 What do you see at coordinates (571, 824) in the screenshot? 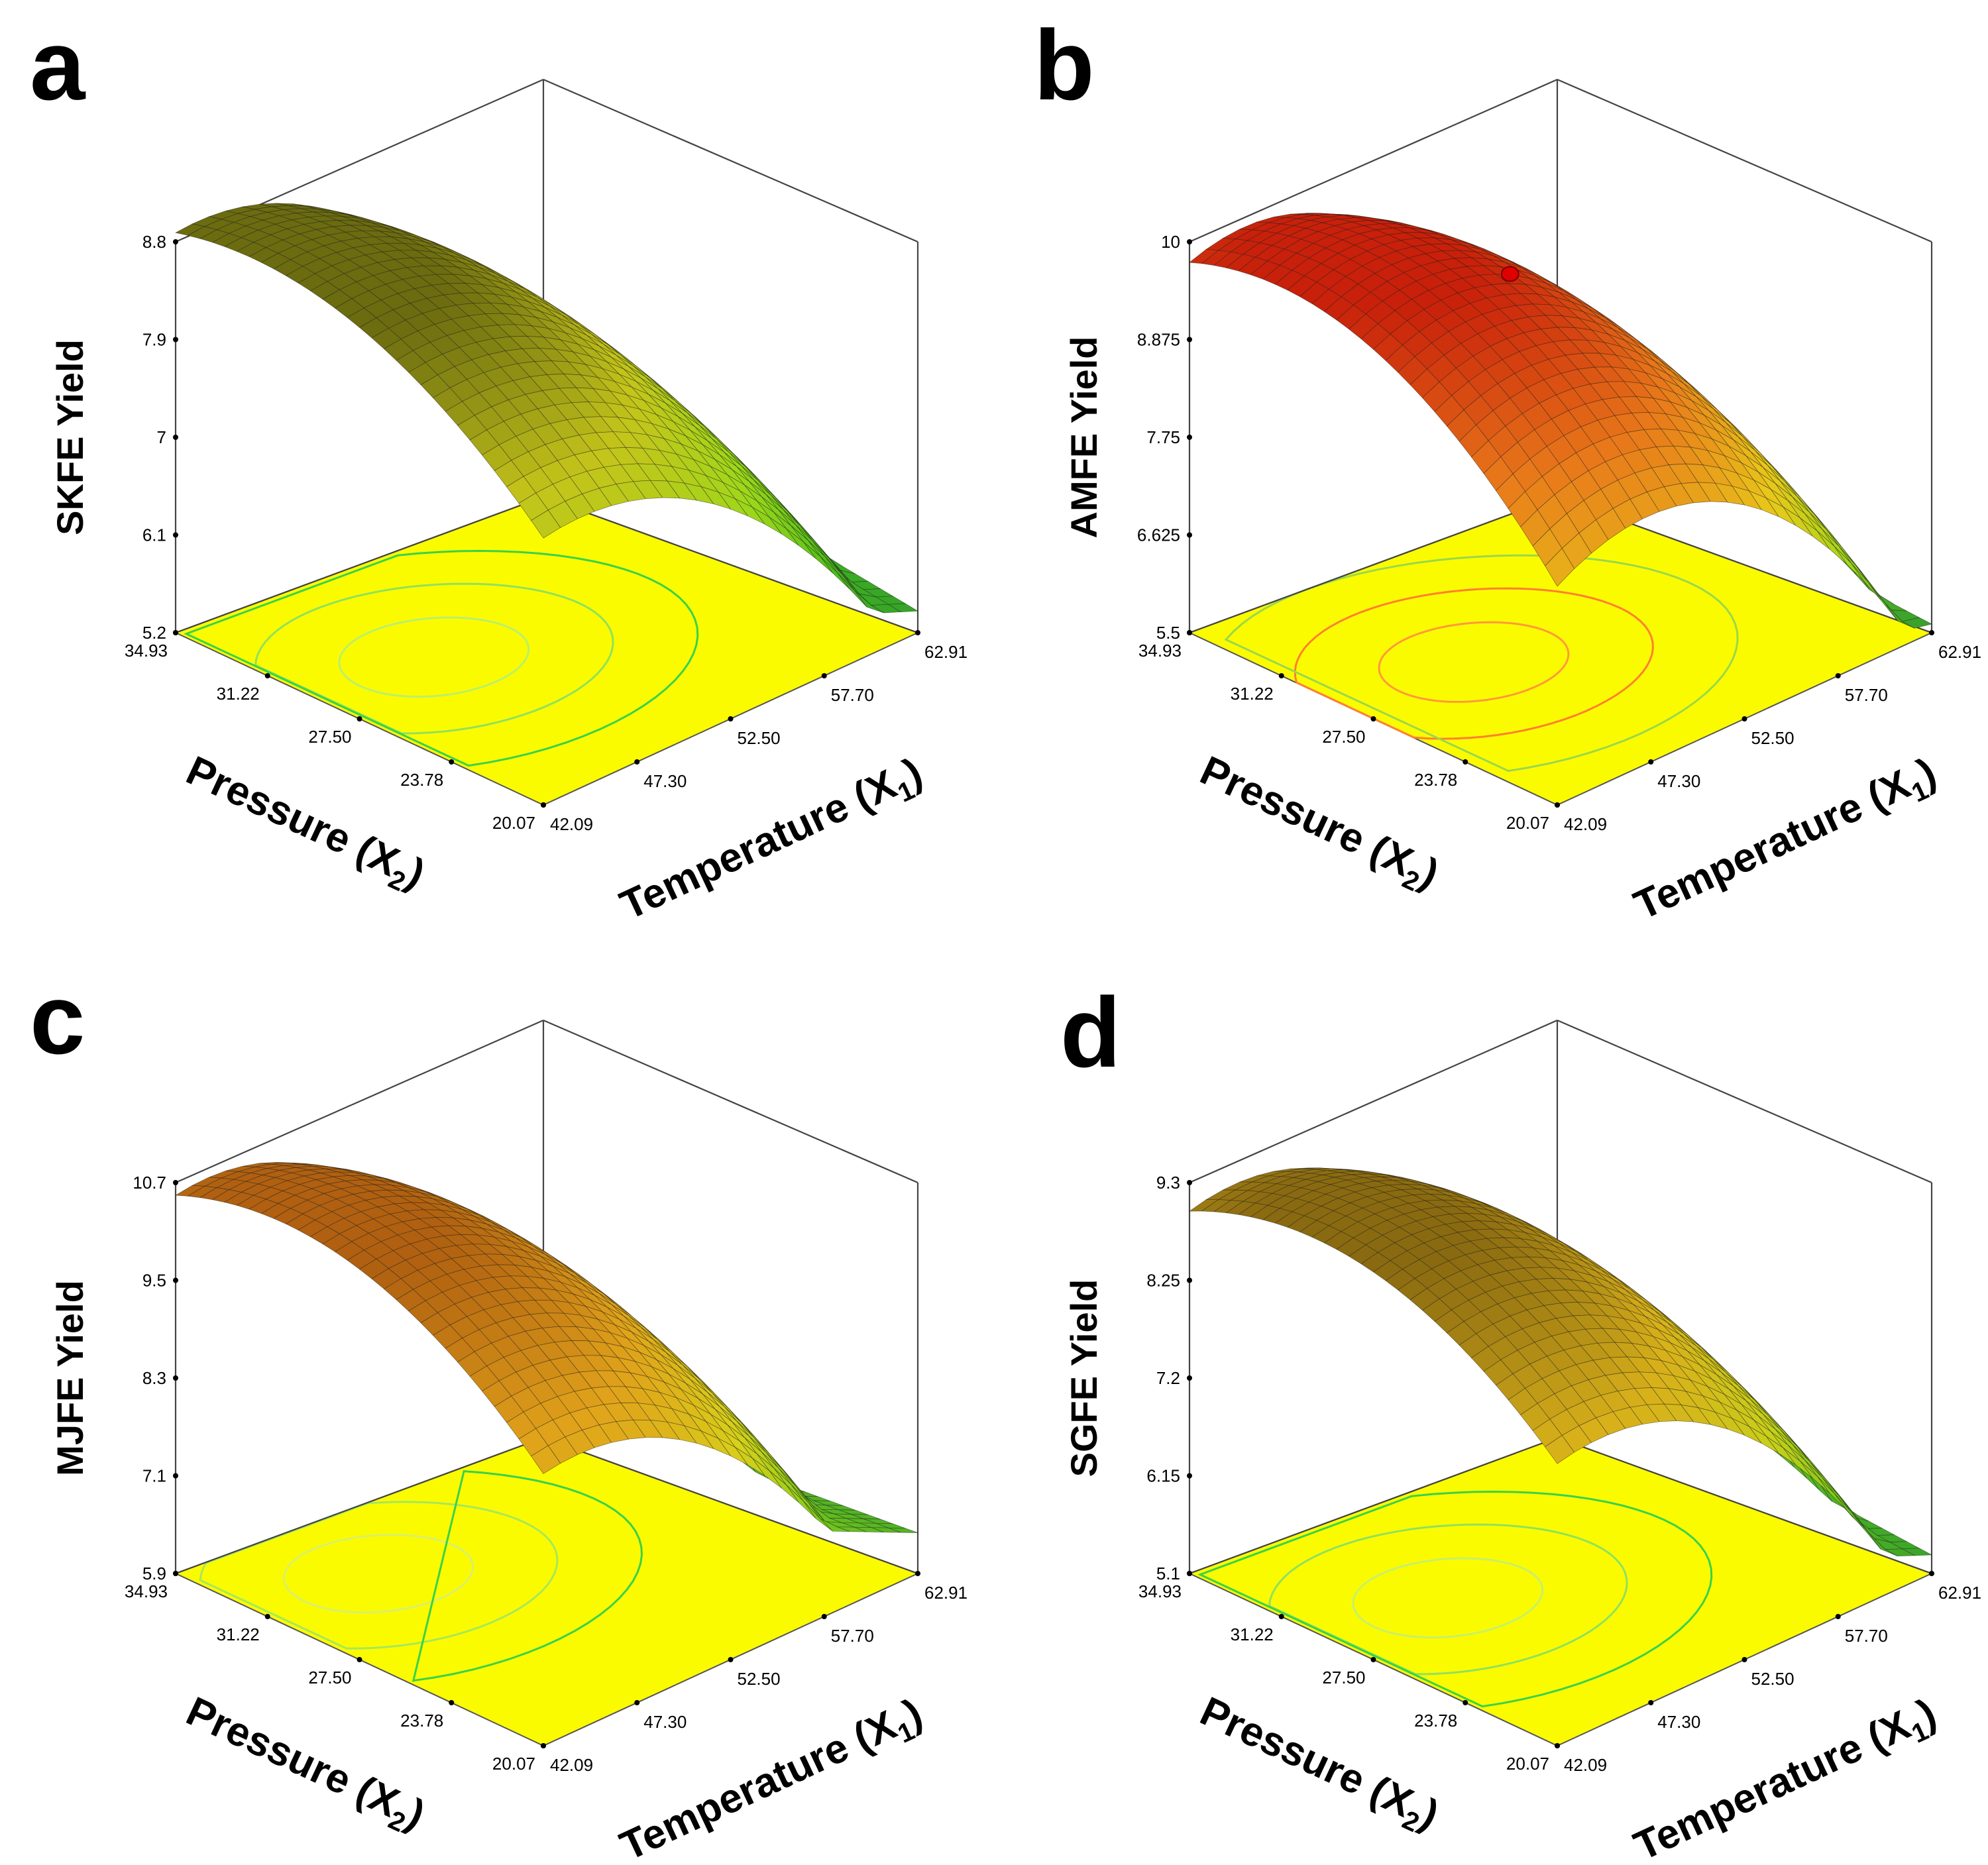
I see `temperature-tick-label: 42.09` at bounding box center [571, 824].